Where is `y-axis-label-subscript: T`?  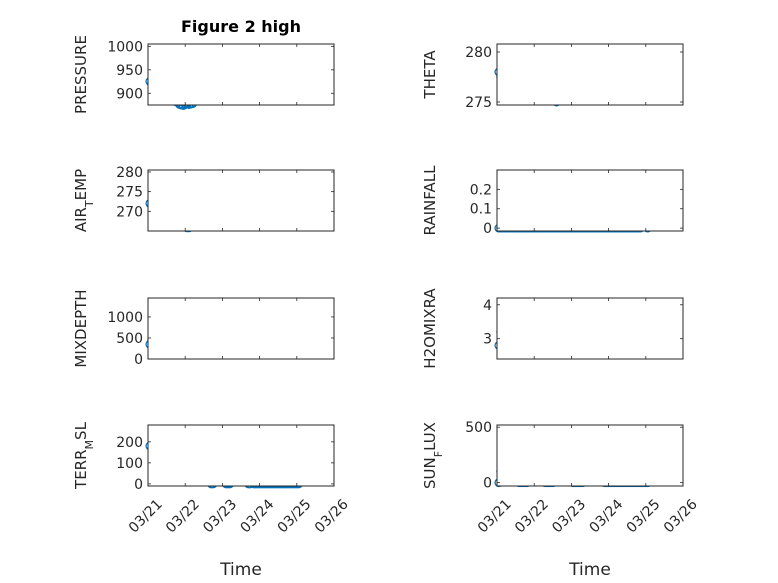
y-axis-label-subscript: T is located at coordinates (89, 204).